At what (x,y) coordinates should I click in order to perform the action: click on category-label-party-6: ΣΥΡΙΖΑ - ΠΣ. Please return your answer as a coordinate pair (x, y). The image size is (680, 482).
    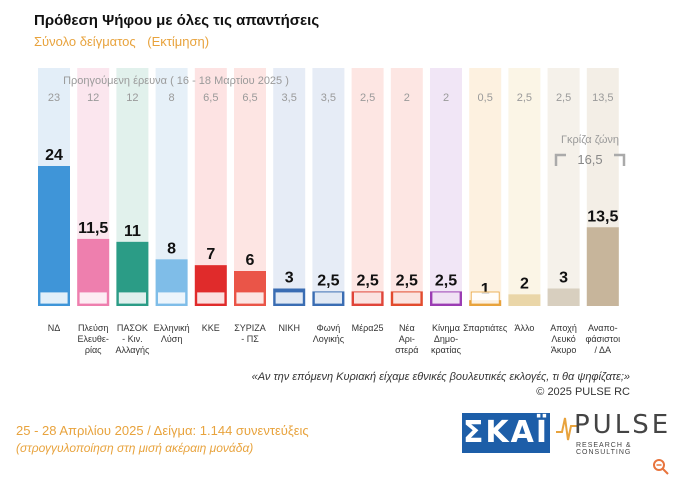
    Looking at the image, I should click on (250, 333).